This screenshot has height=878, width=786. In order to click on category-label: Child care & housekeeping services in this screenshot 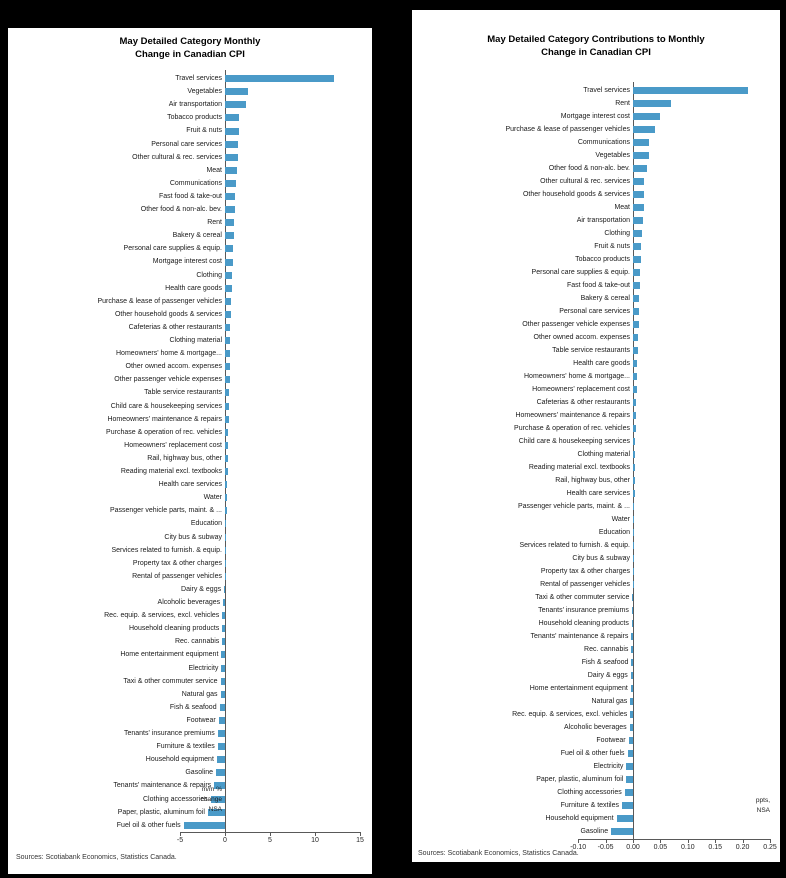, I will do `click(166, 406)`.